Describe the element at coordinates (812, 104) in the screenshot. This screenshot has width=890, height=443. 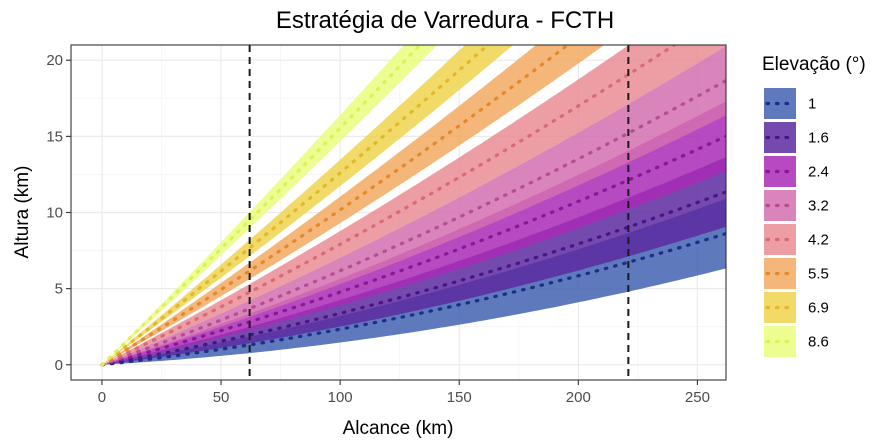
I see `legend-label-1: 1` at that location.